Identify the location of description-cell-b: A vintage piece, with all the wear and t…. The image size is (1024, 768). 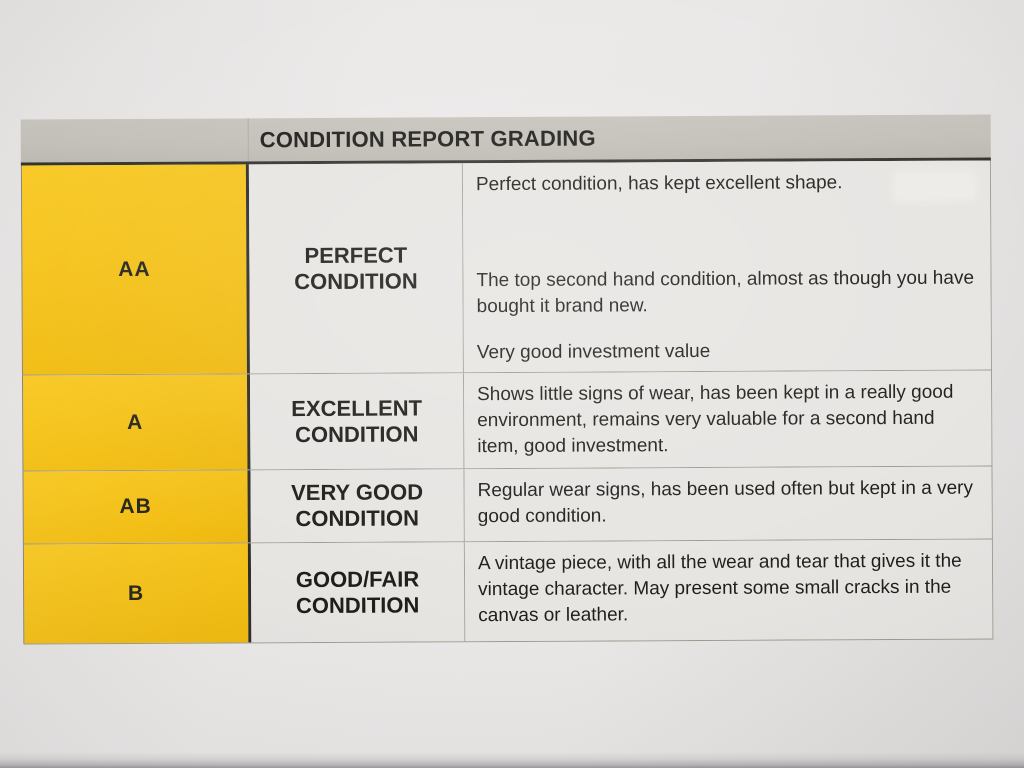
(728, 590).